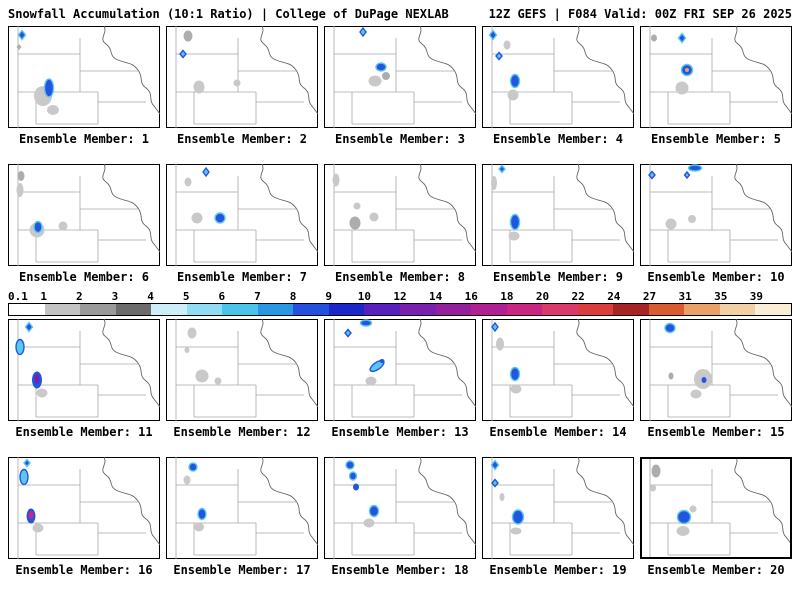 Image resolution: width=800 pixels, height=600 pixels. Describe the element at coordinates (115, 296) in the screenshot. I see `colorbar-tick: 3` at that location.